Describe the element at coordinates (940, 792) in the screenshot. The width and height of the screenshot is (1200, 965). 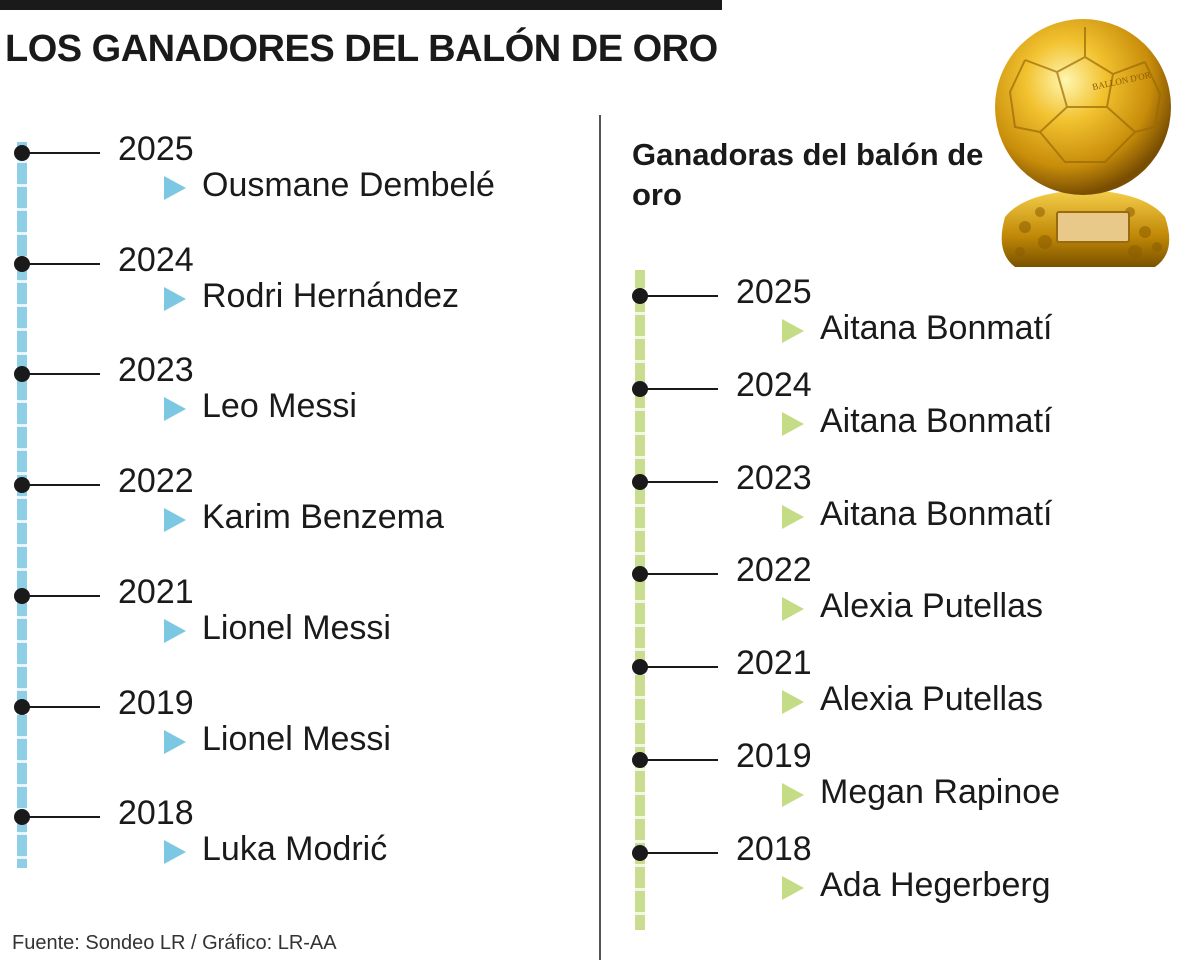
I see `winner-name: Megan Rapinoe` at that location.